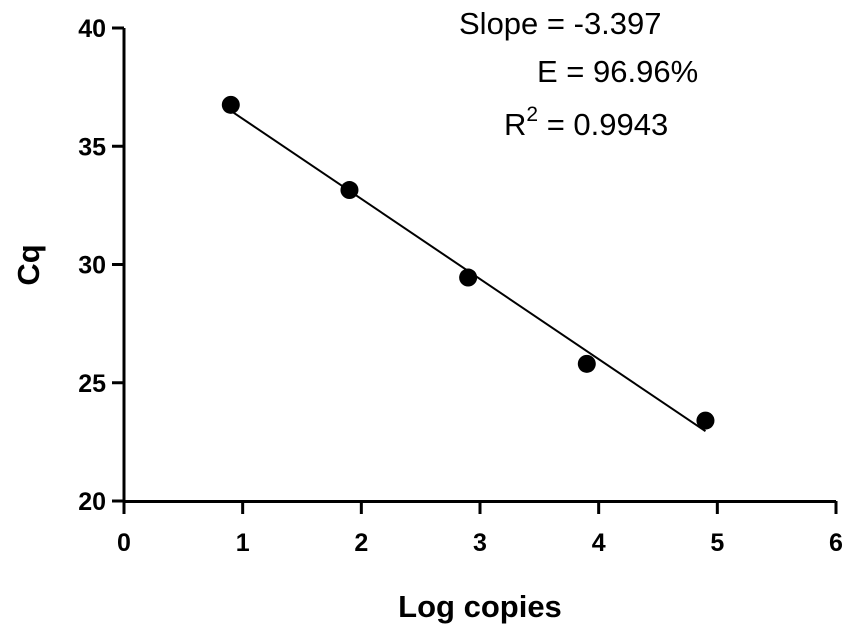  Describe the element at coordinates (92, 502) in the screenshot. I see `y-tick-label: 20` at that location.